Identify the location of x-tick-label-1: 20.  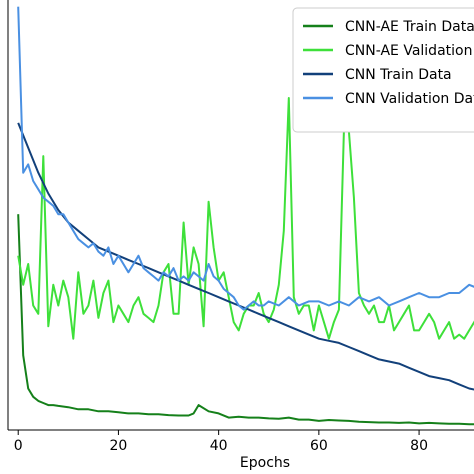
(119, 446).